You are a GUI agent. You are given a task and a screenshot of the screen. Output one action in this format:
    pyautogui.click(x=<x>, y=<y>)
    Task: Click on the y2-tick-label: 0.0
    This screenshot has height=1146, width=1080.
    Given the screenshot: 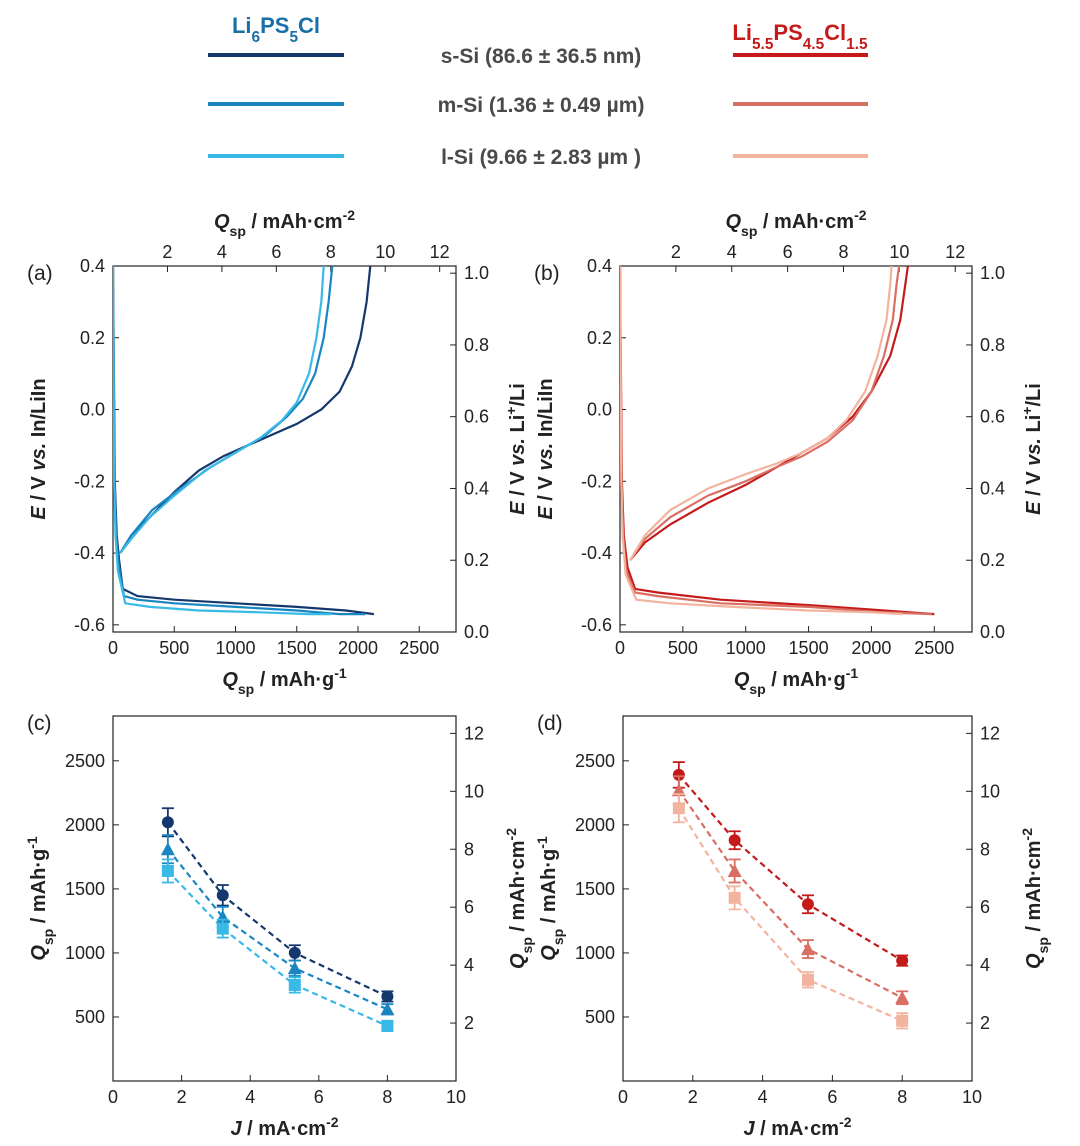 What is the action you would take?
    pyautogui.click(x=992, y=632)
    